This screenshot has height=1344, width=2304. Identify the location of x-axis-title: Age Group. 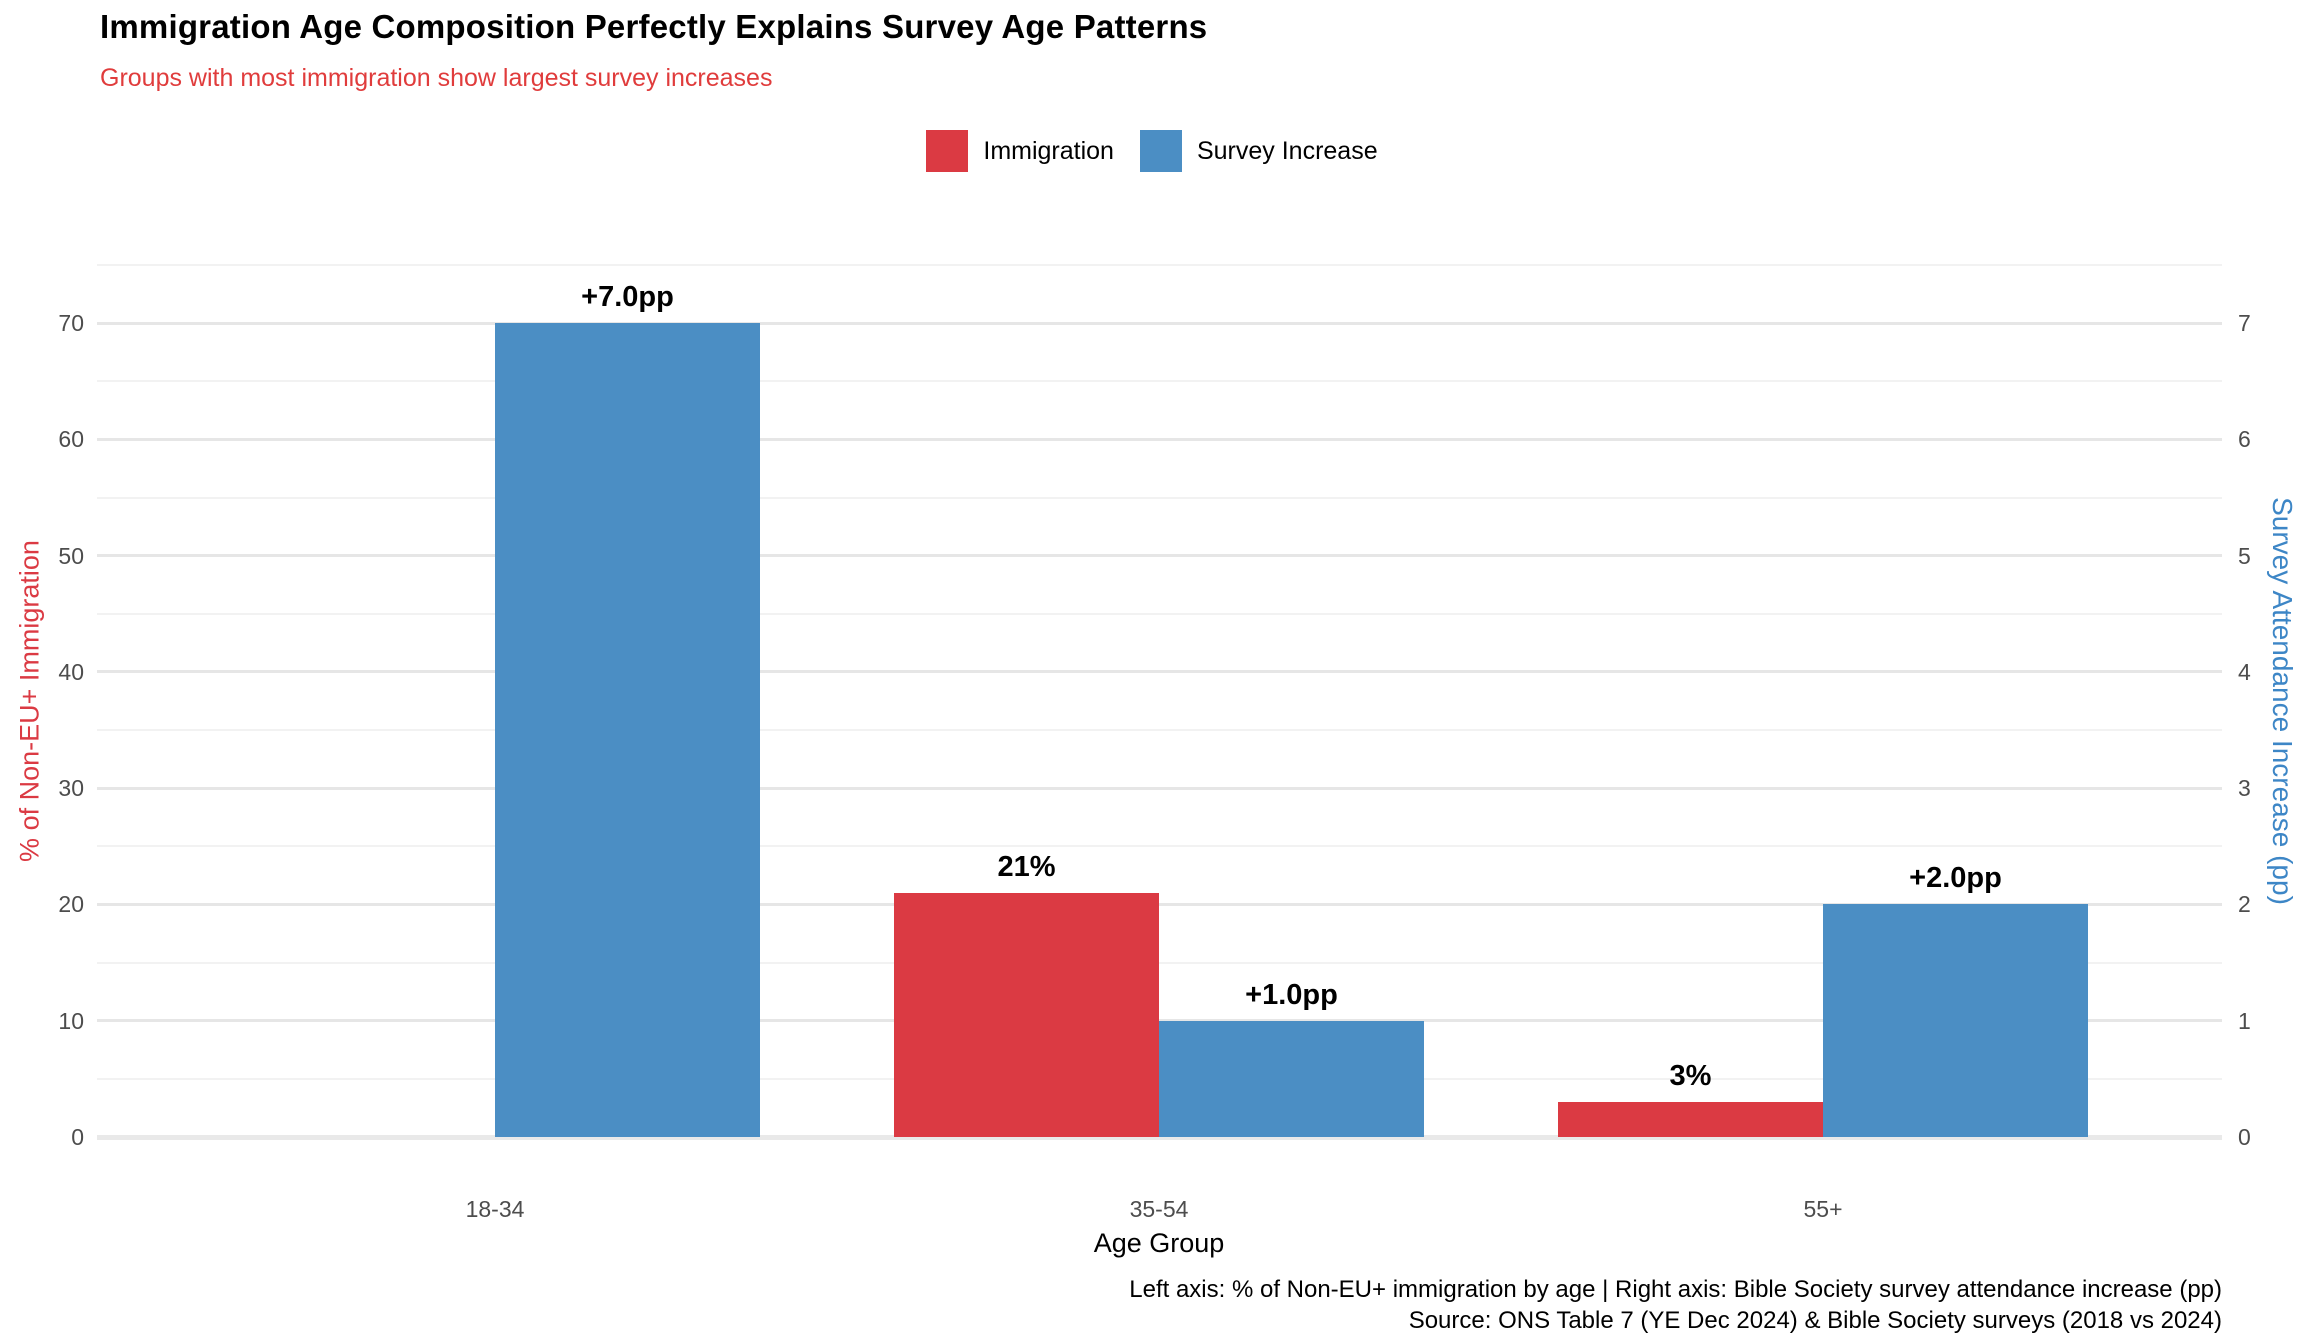
(1159, 1243).